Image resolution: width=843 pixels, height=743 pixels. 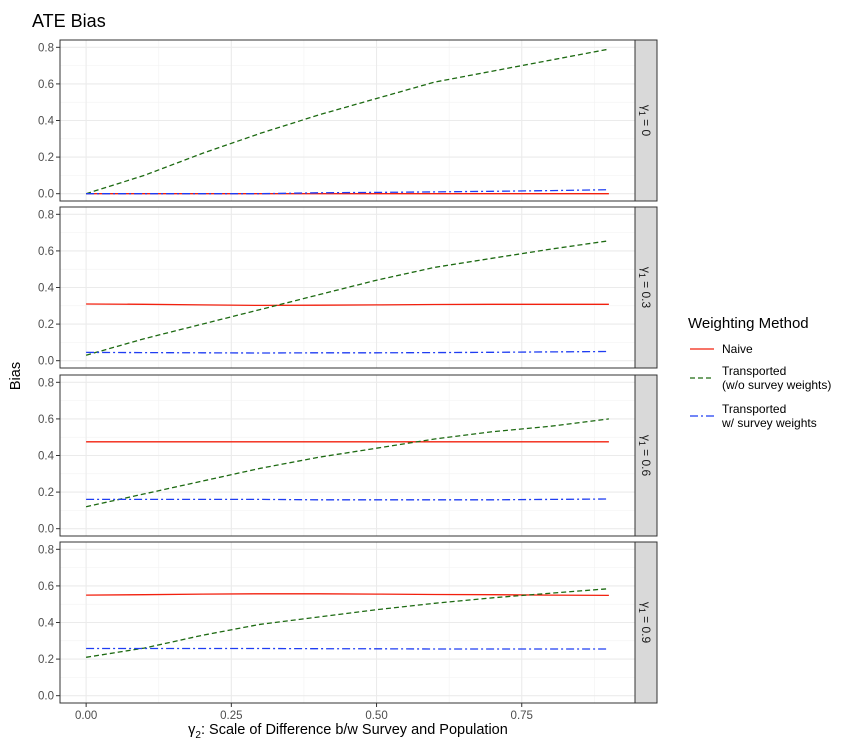 I want to click on facet-strip-label: γ1 = 0.3, so click(x=645, y=288).